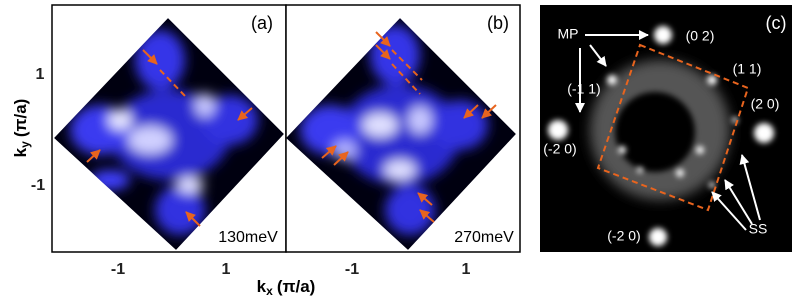 This screenshot has width=800, height=300. What do you see at coordinates (747, 69) in the screenshot?
I see `annotation-index: (1 1)` at bounding box center [747, 69].